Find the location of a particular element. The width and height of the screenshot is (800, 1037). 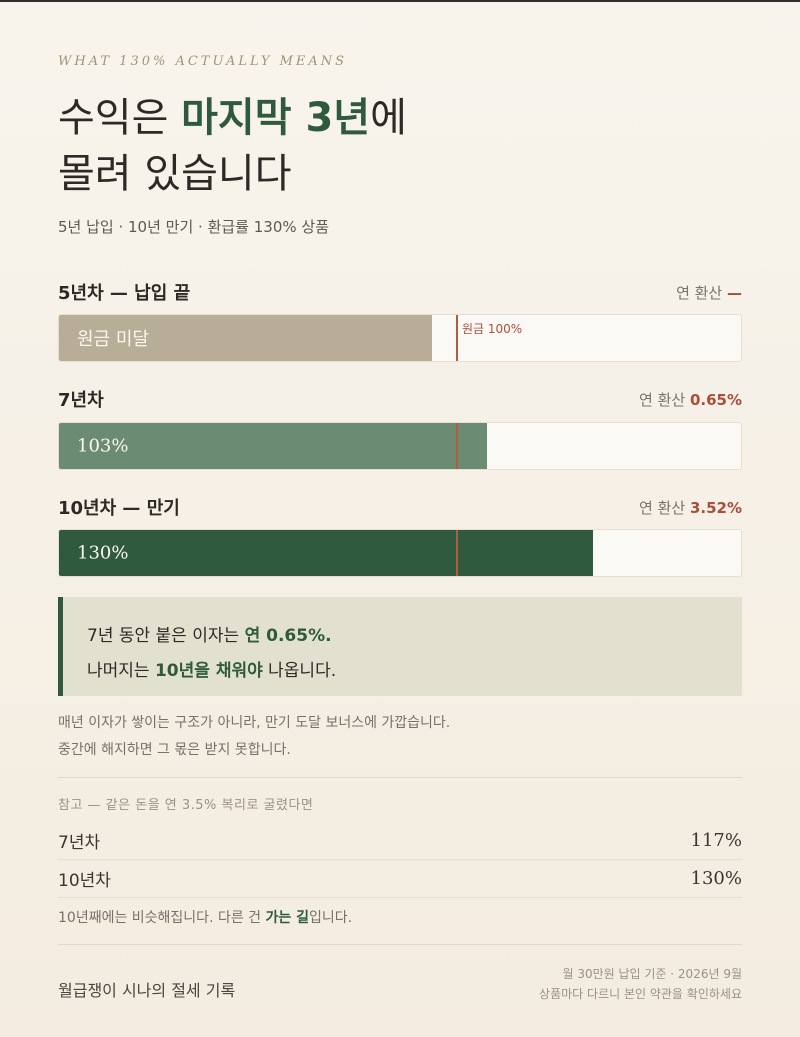

bar-10y: 130% is located at coordinates (400, 553).